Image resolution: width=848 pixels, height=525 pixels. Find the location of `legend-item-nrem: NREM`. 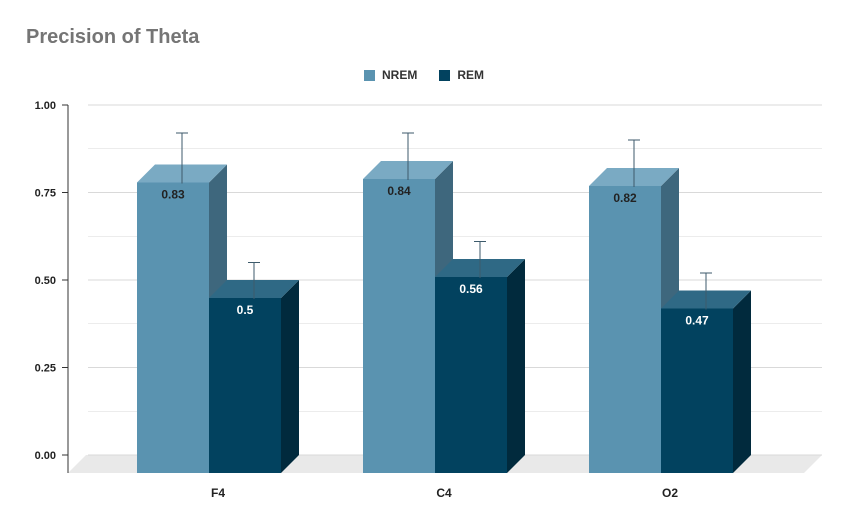

legend-item-nrem: NREM is located at coordinates (390, 75).